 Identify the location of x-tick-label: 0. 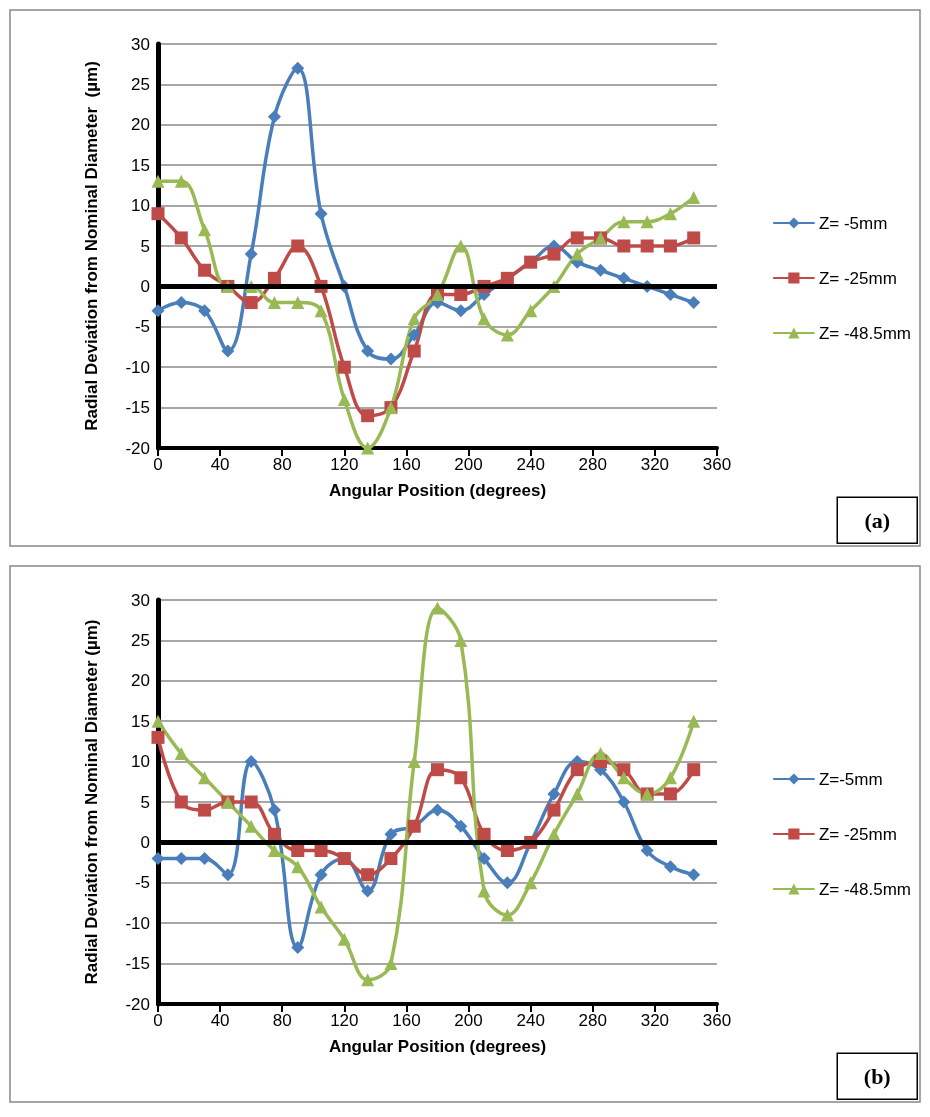
(158, 1020).